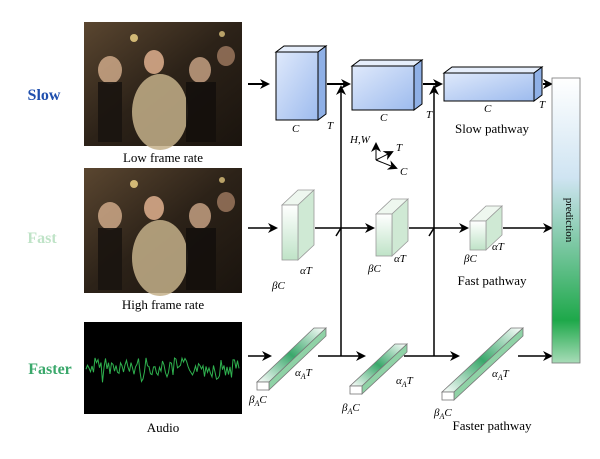 Image resolution: width=600 pixels, height=459 pixels. Describe the element at coordinates (306, 271) in the screenshot. I see `fast-dim-at-1: αT` at that location.